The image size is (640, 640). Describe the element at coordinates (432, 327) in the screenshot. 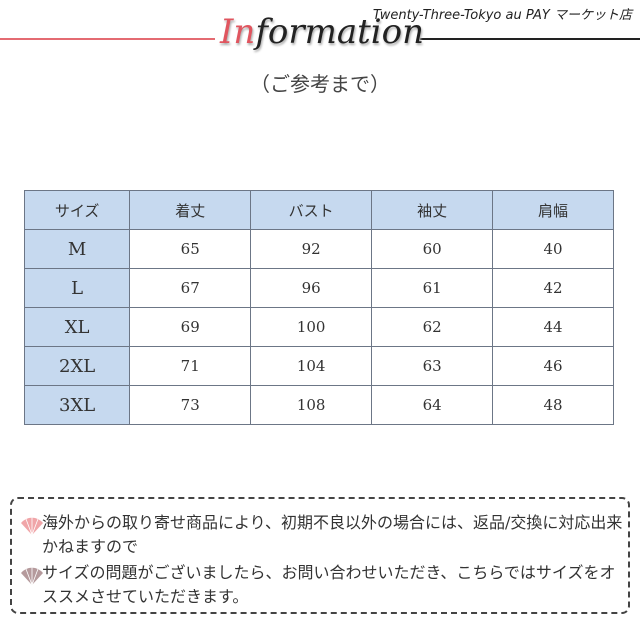

I see `value-cell: 62` at that location.